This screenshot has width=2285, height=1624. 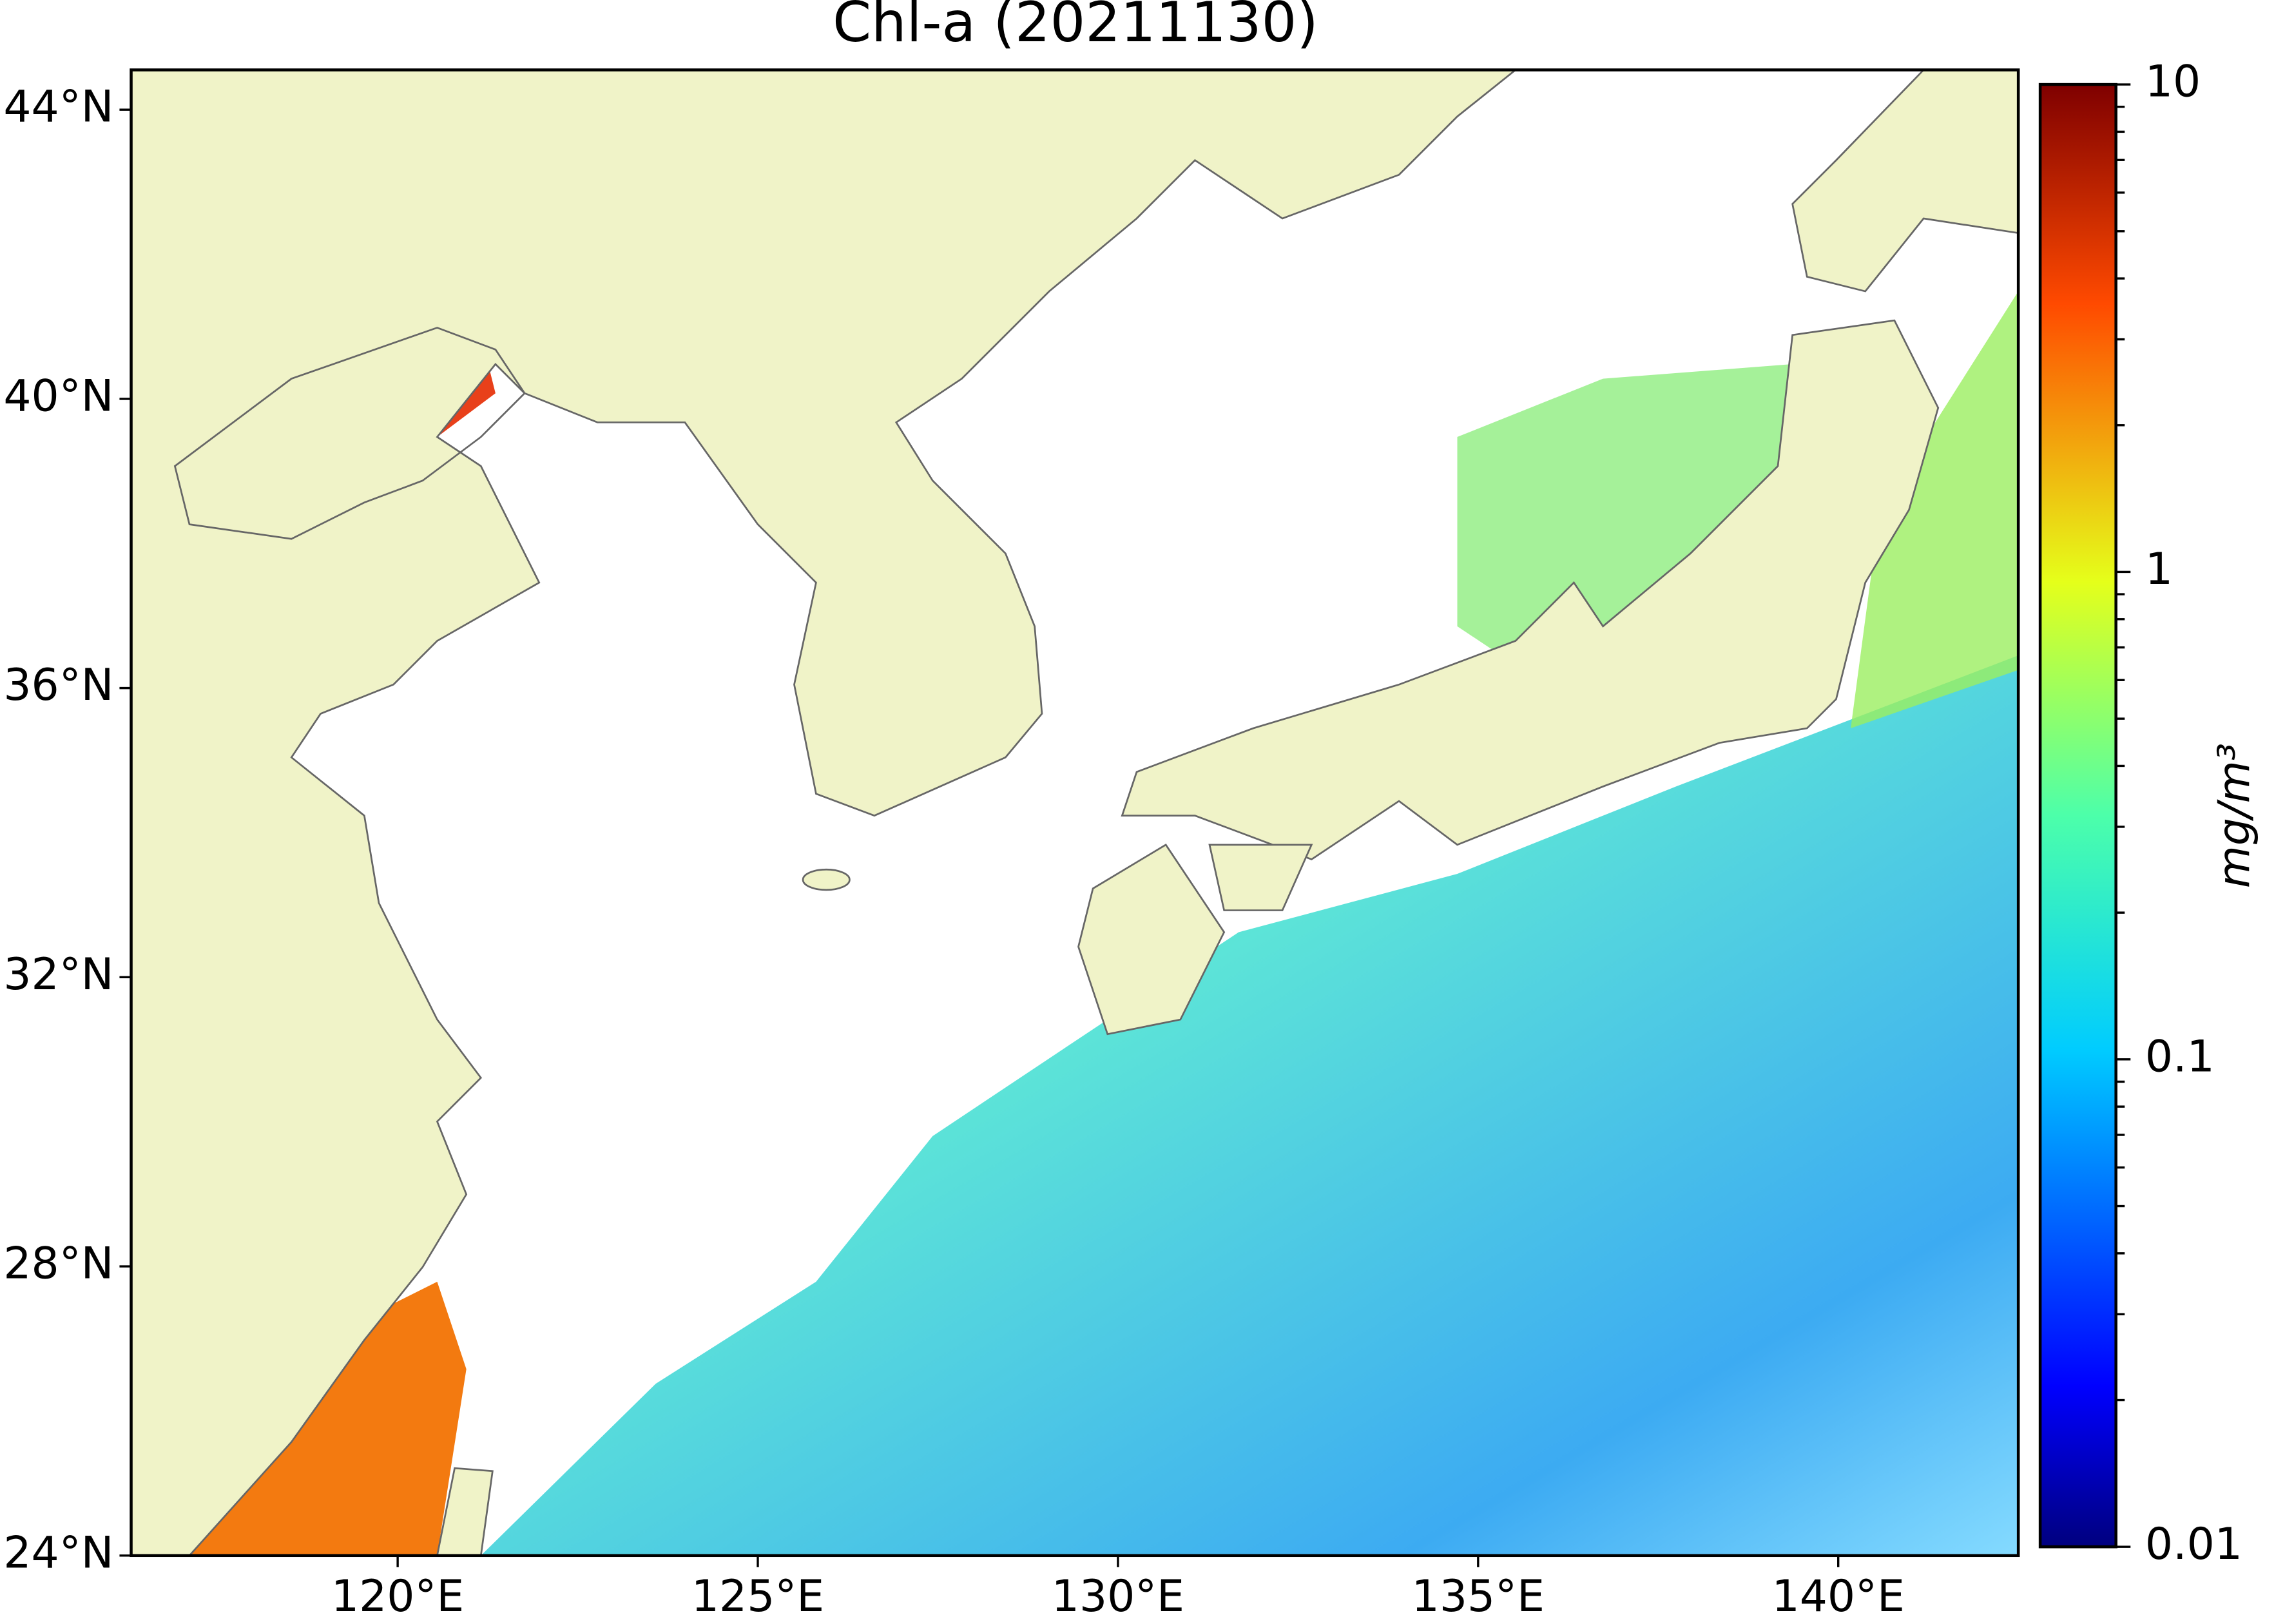 What do you see at coordinates (58, 1263) in the screenshot?
I see `y-tick-label: 28°N` at bounding box center [58, 1263].